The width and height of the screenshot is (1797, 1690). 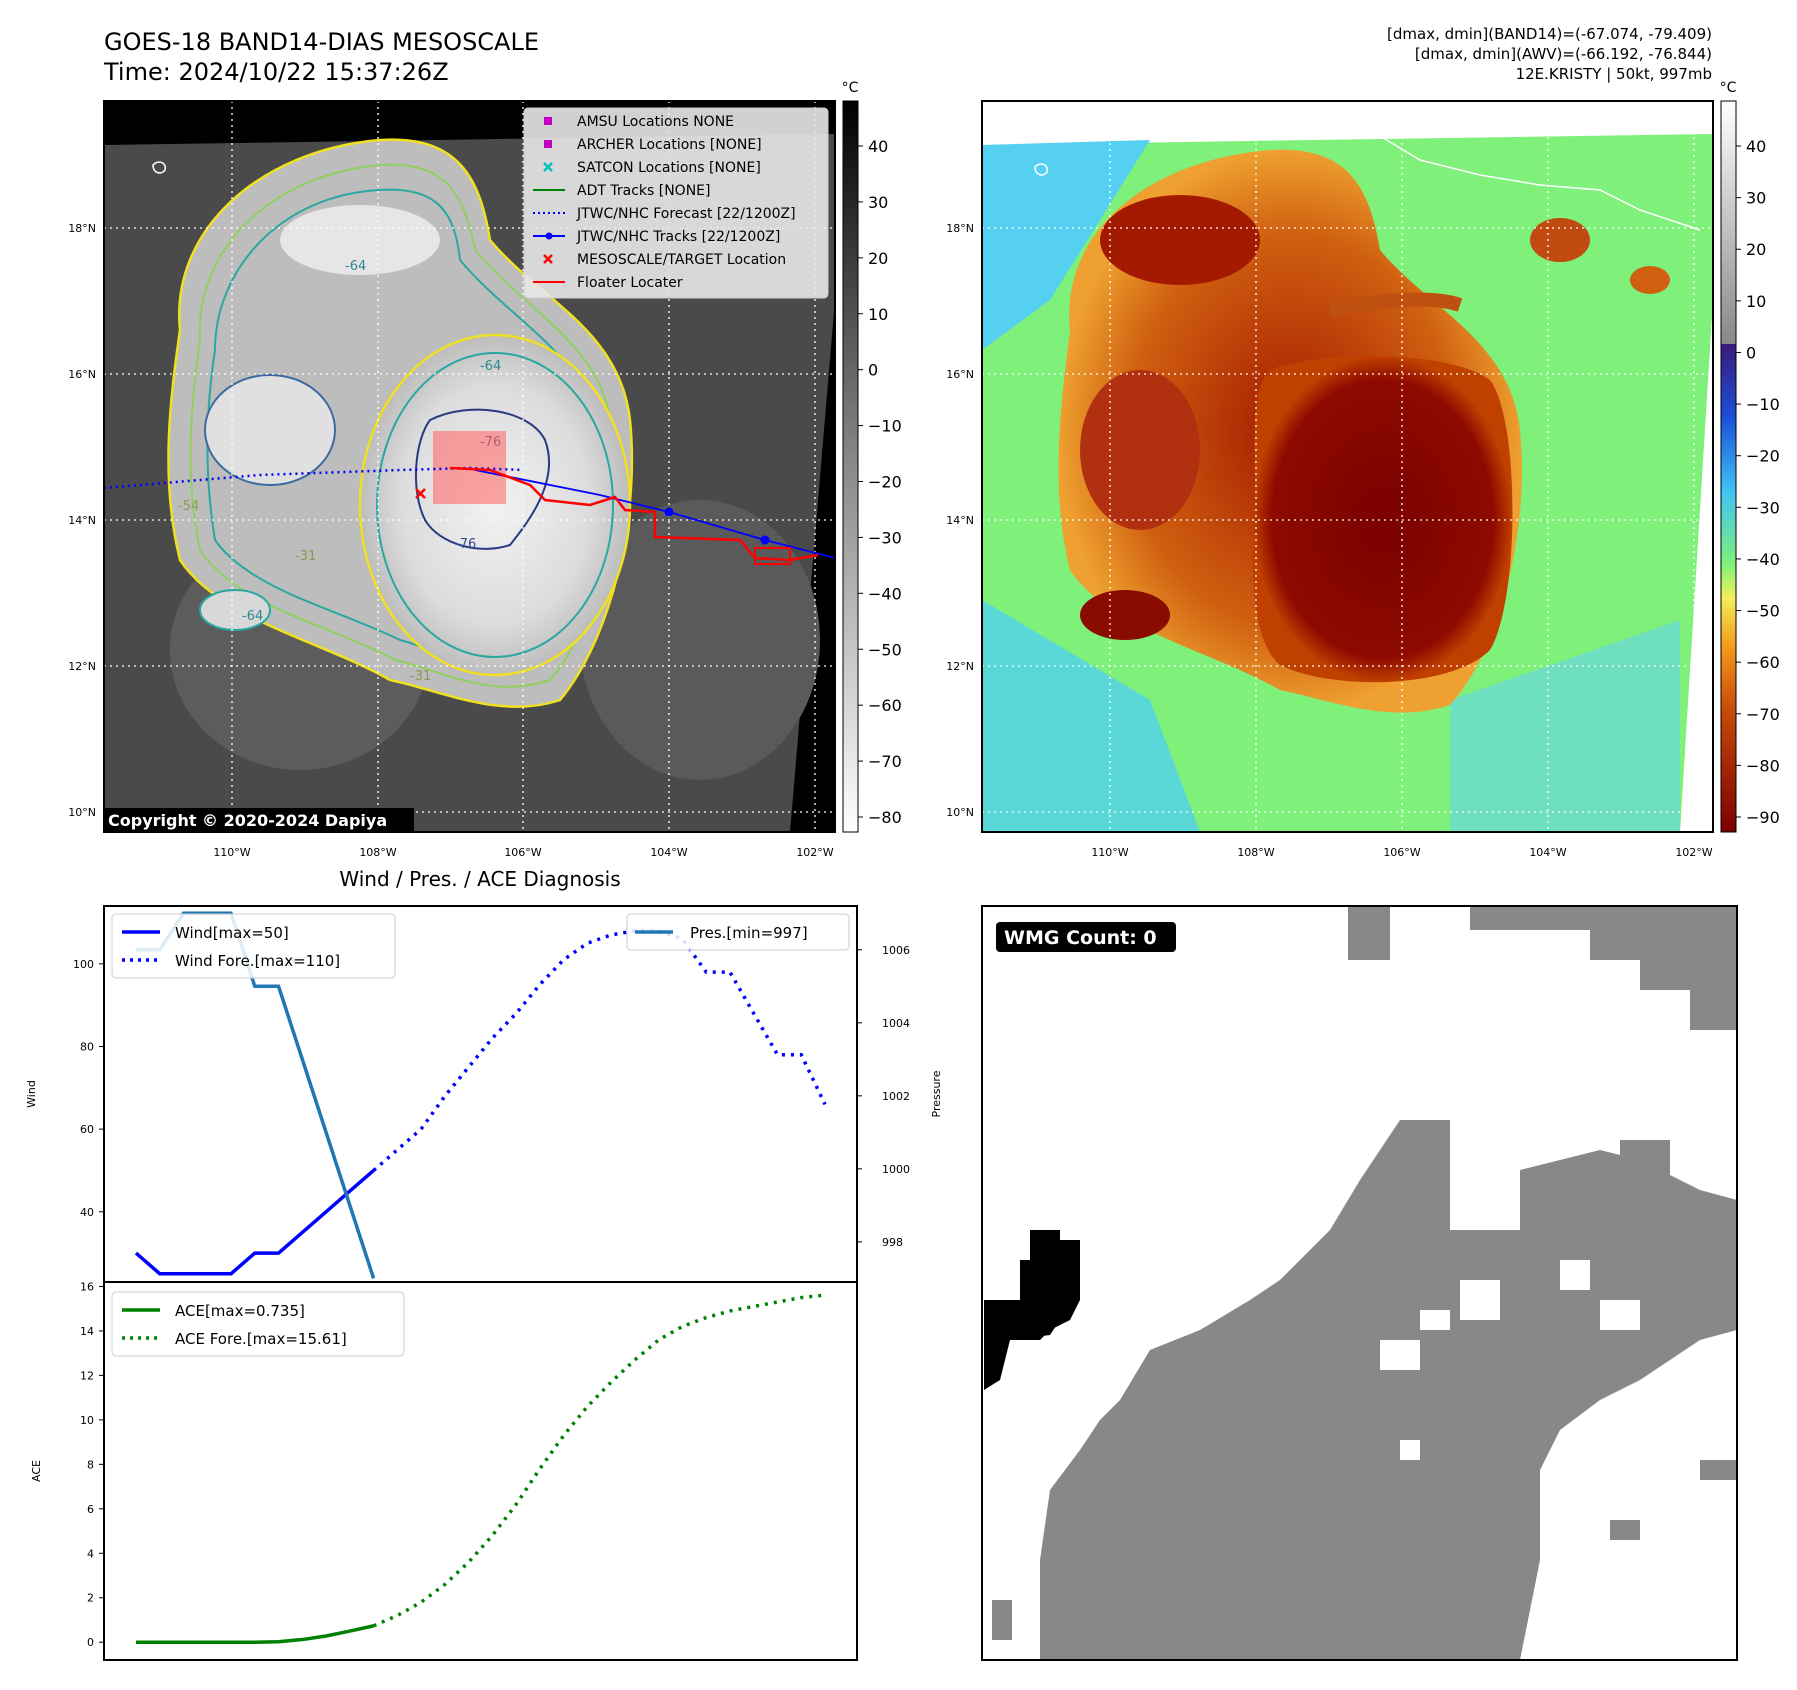 I want to click on ace-tick-label: 4, so click(x=90, y=1553).